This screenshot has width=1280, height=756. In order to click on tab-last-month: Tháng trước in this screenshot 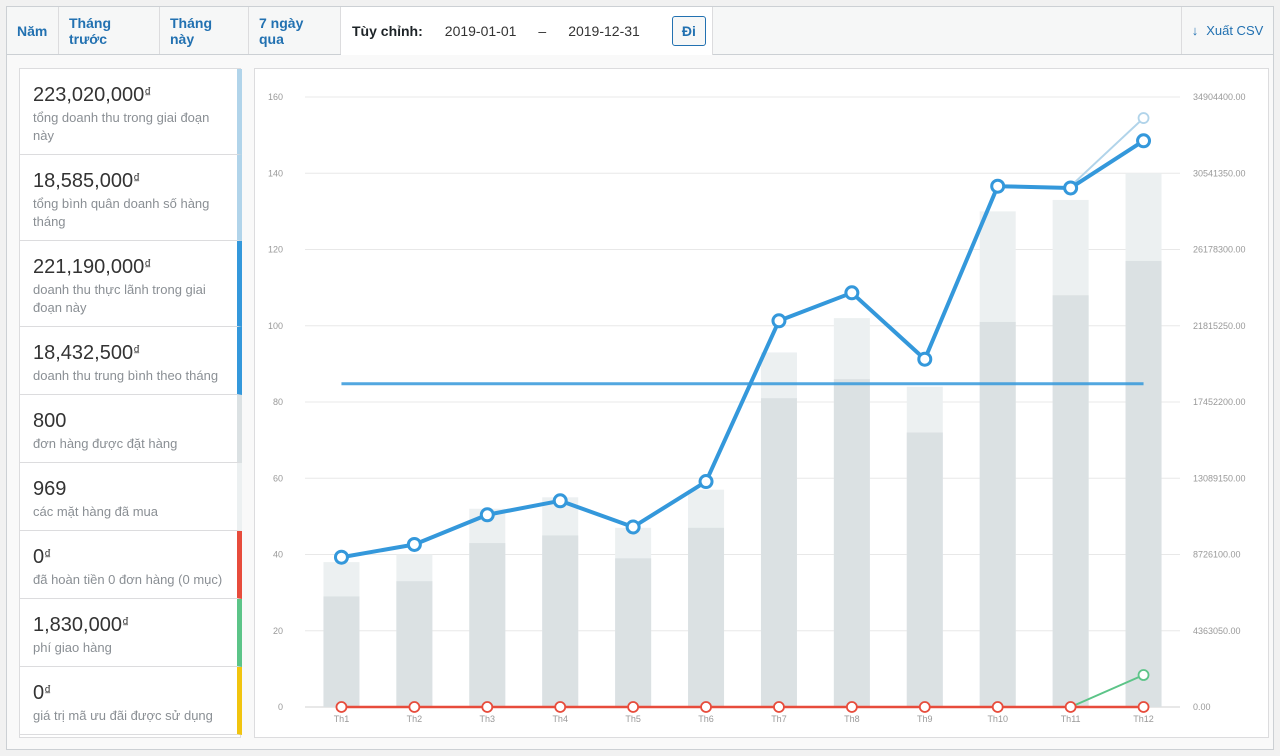, I will do `click(109, 30)`.